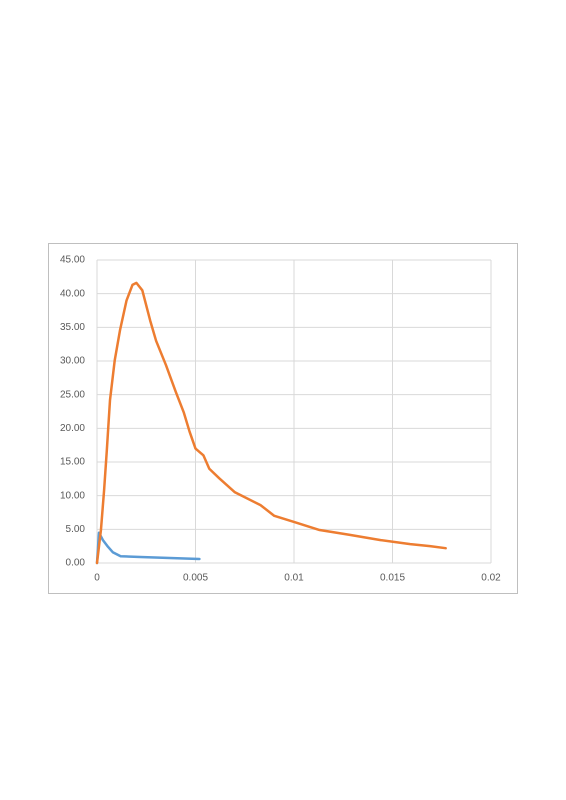 This screenshot has width=566, height=800. I want to click on y-tick-label: 5.00, so click(76, 529).